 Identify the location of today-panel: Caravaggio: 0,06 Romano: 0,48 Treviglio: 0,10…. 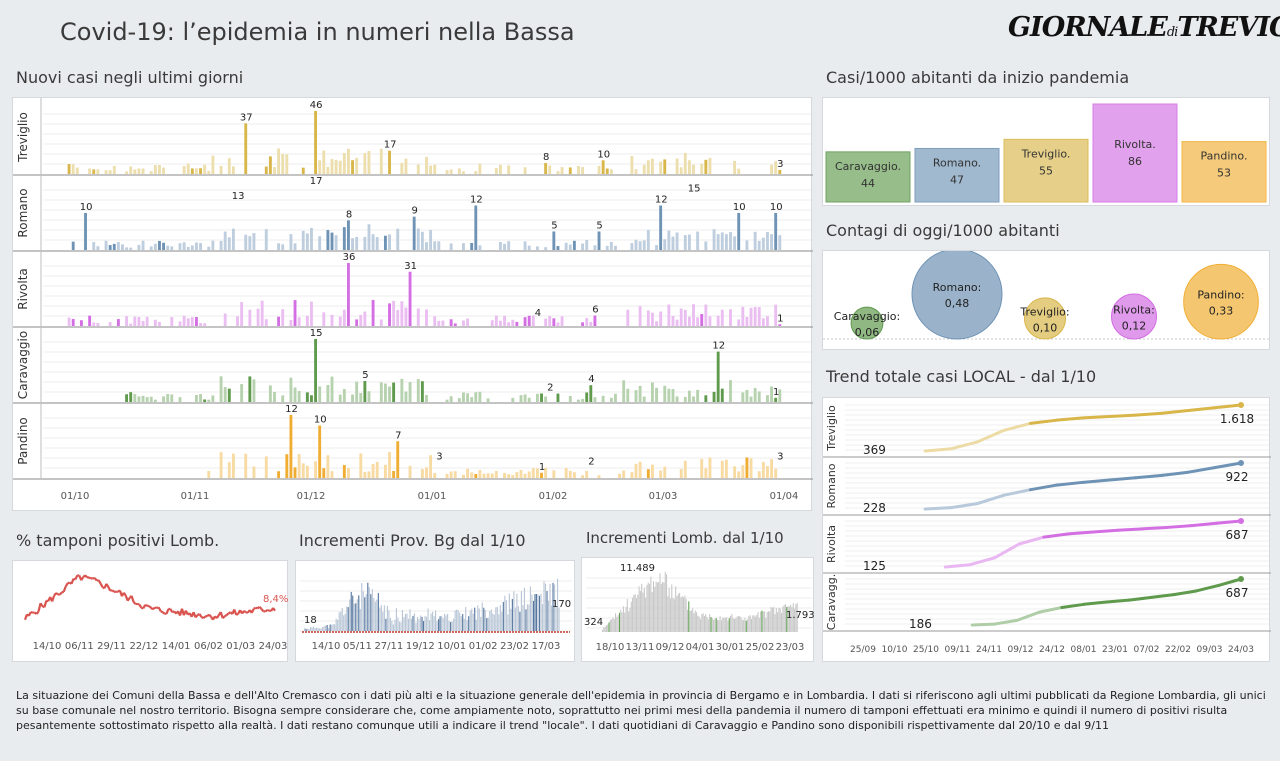
(1046, 299).